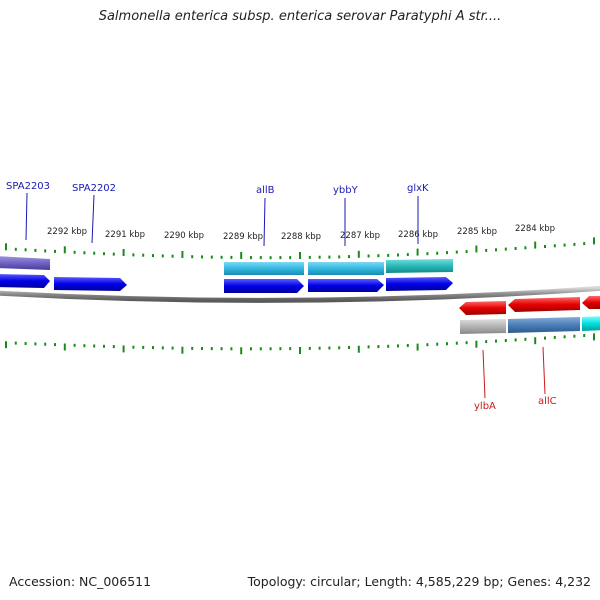  Describe the element at coordinates (418, 188) in the screenshot. I see `gene-label-glxk: glxK` at that location.